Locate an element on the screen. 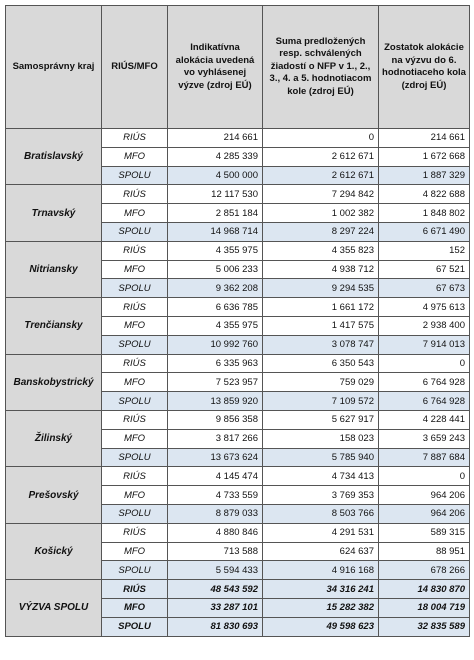  zostatok-cell: 1 848 802 is located at coordinates (424, 213).